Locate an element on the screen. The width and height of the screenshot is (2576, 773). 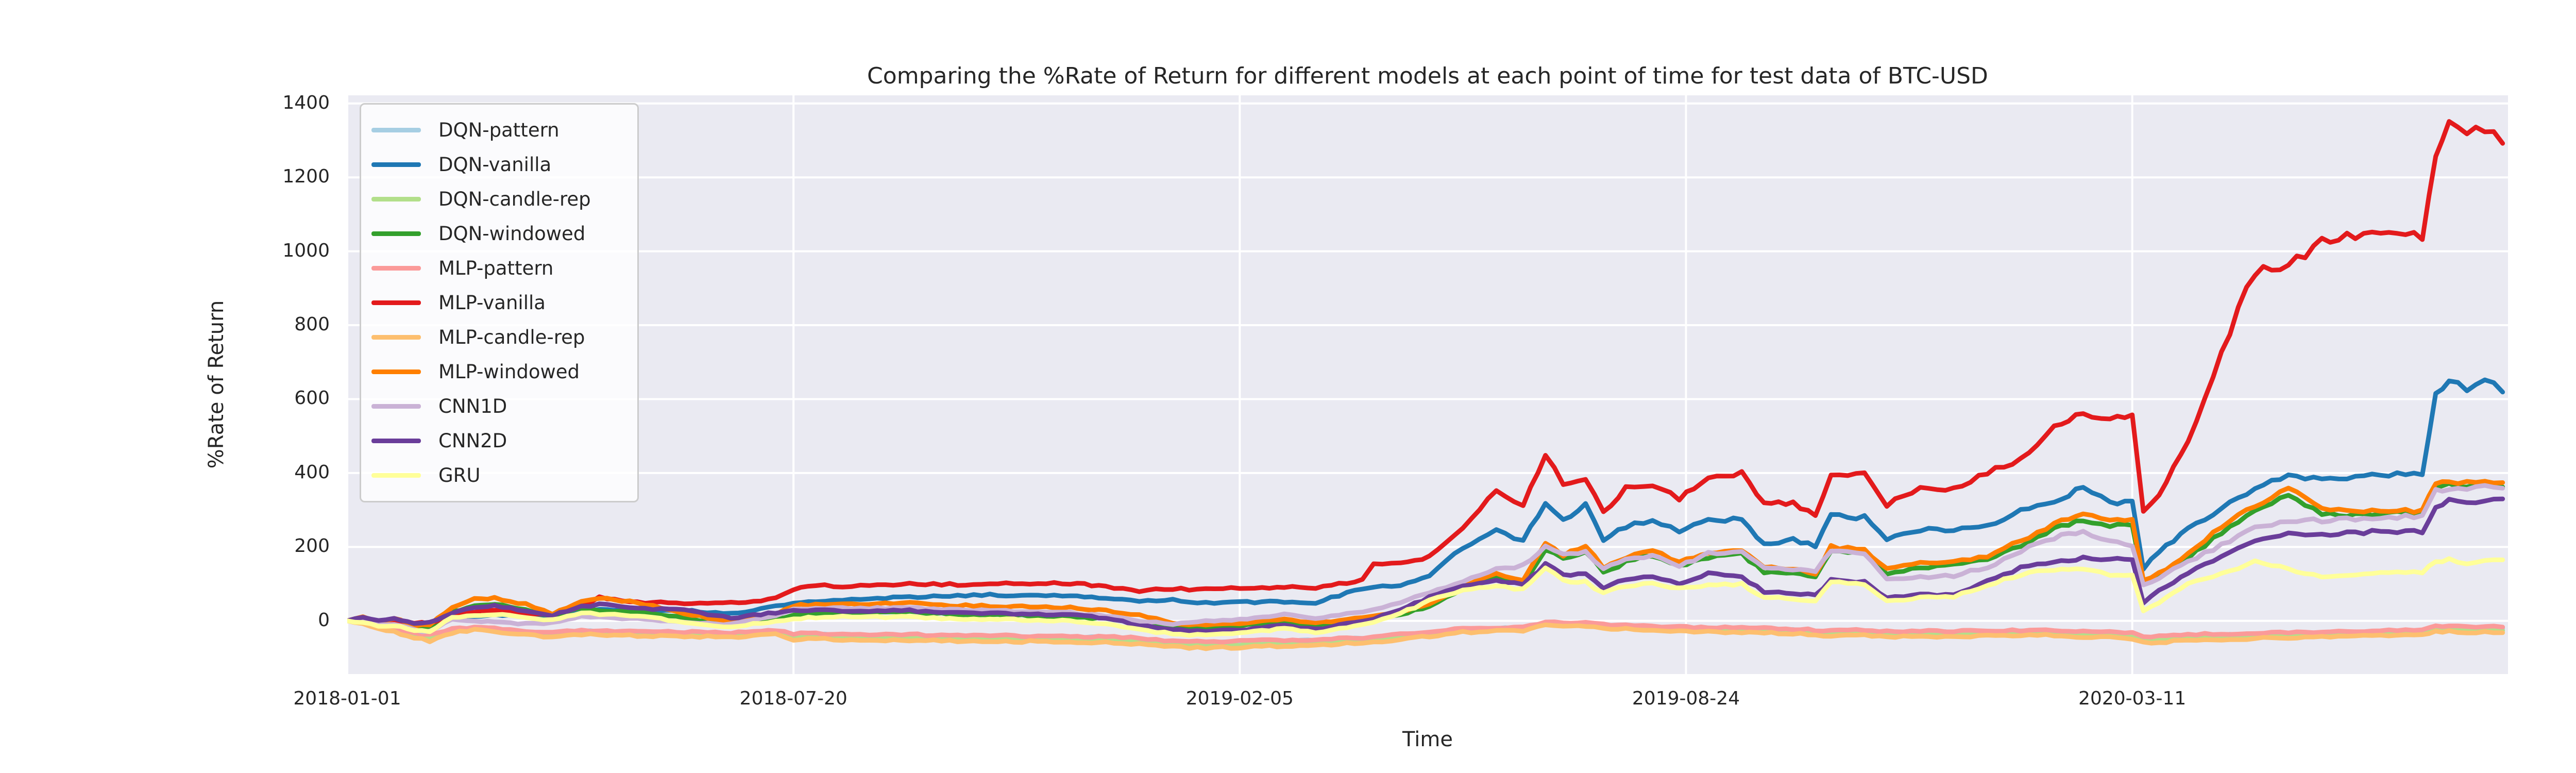
legend-item: MLP-vanilla is located at coordinates (498, 302).